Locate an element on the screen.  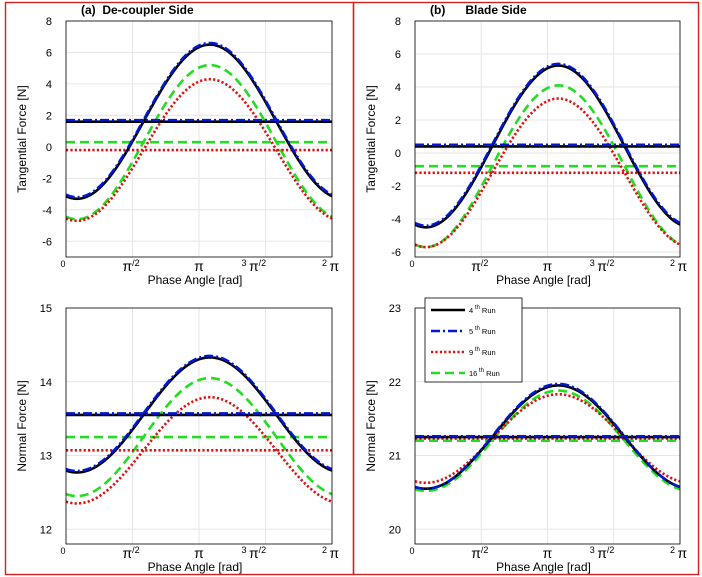
y-tick-label: 21 is located at coordinates (395, 457).